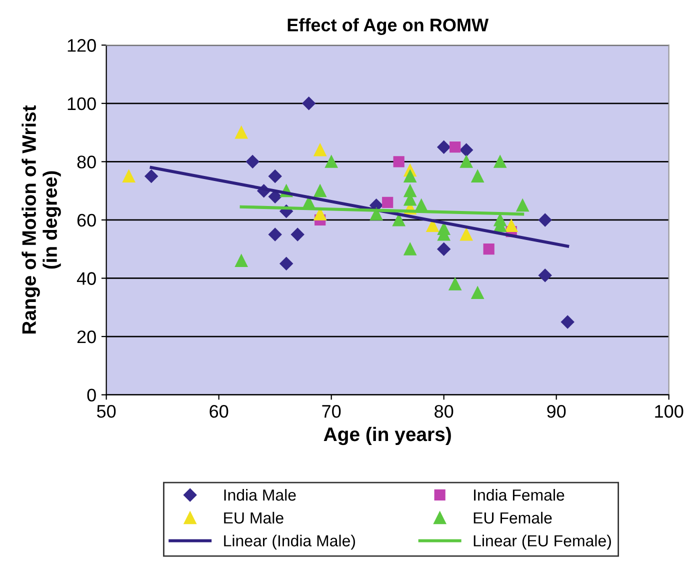  What do you see at coordinates (513, 518) in the screenshot?
I see `legend-label: EU Female` at bounding box center [513, 518].